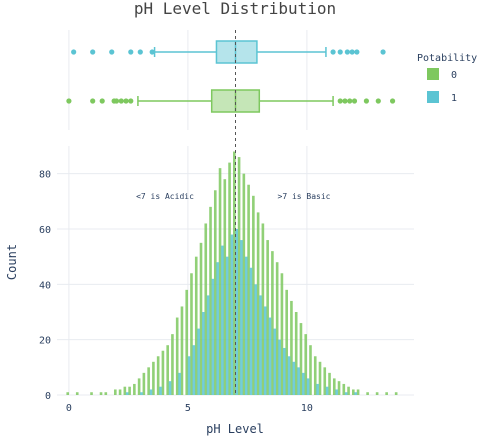 The image size is (483, 437). Describe the element at coordinates (442, 74) in the screenshot. I see `legend-item-0: 0` at that location.